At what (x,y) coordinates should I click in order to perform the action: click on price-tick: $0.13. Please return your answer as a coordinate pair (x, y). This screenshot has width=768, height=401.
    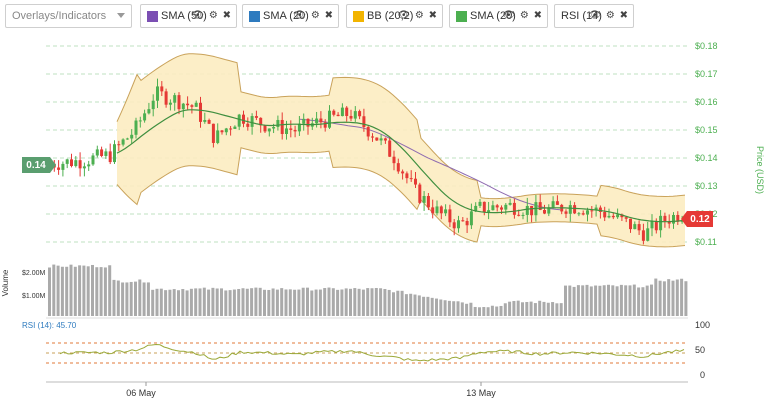
    Looking at the image, I should click on (706, 186).